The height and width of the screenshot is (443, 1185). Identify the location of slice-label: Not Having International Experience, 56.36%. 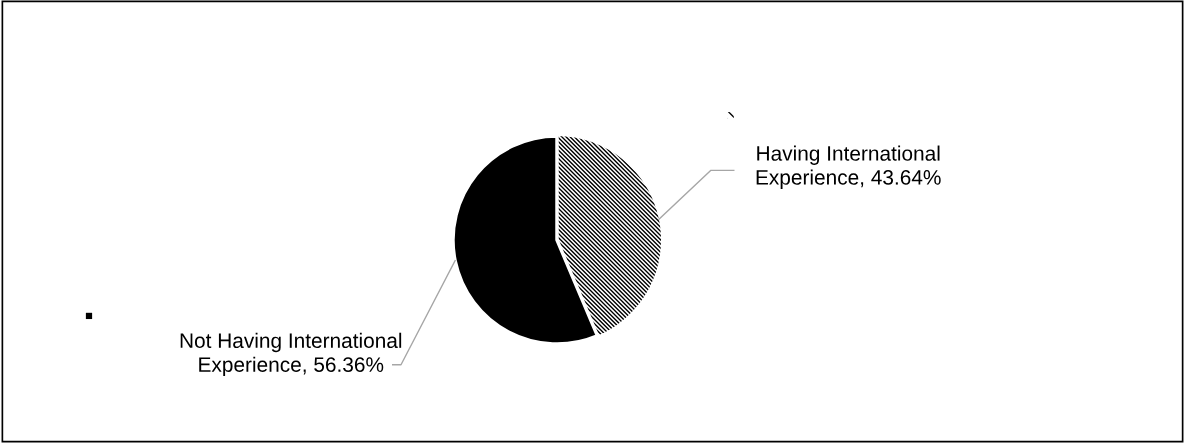
(291, 354).